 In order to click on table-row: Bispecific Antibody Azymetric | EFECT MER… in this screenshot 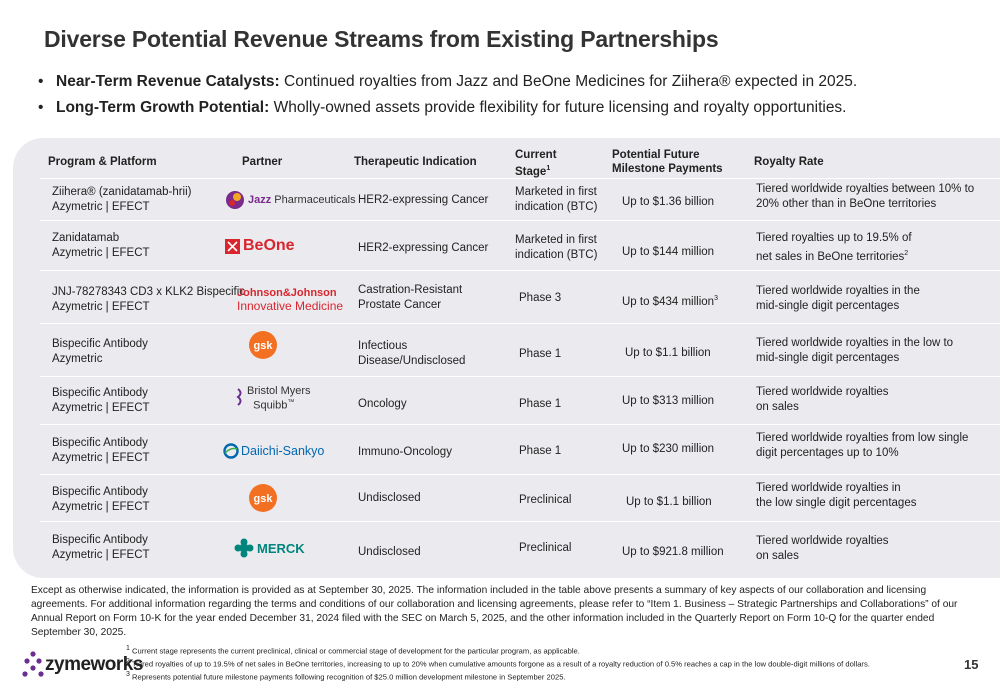, I will do `click(520, 549)`.